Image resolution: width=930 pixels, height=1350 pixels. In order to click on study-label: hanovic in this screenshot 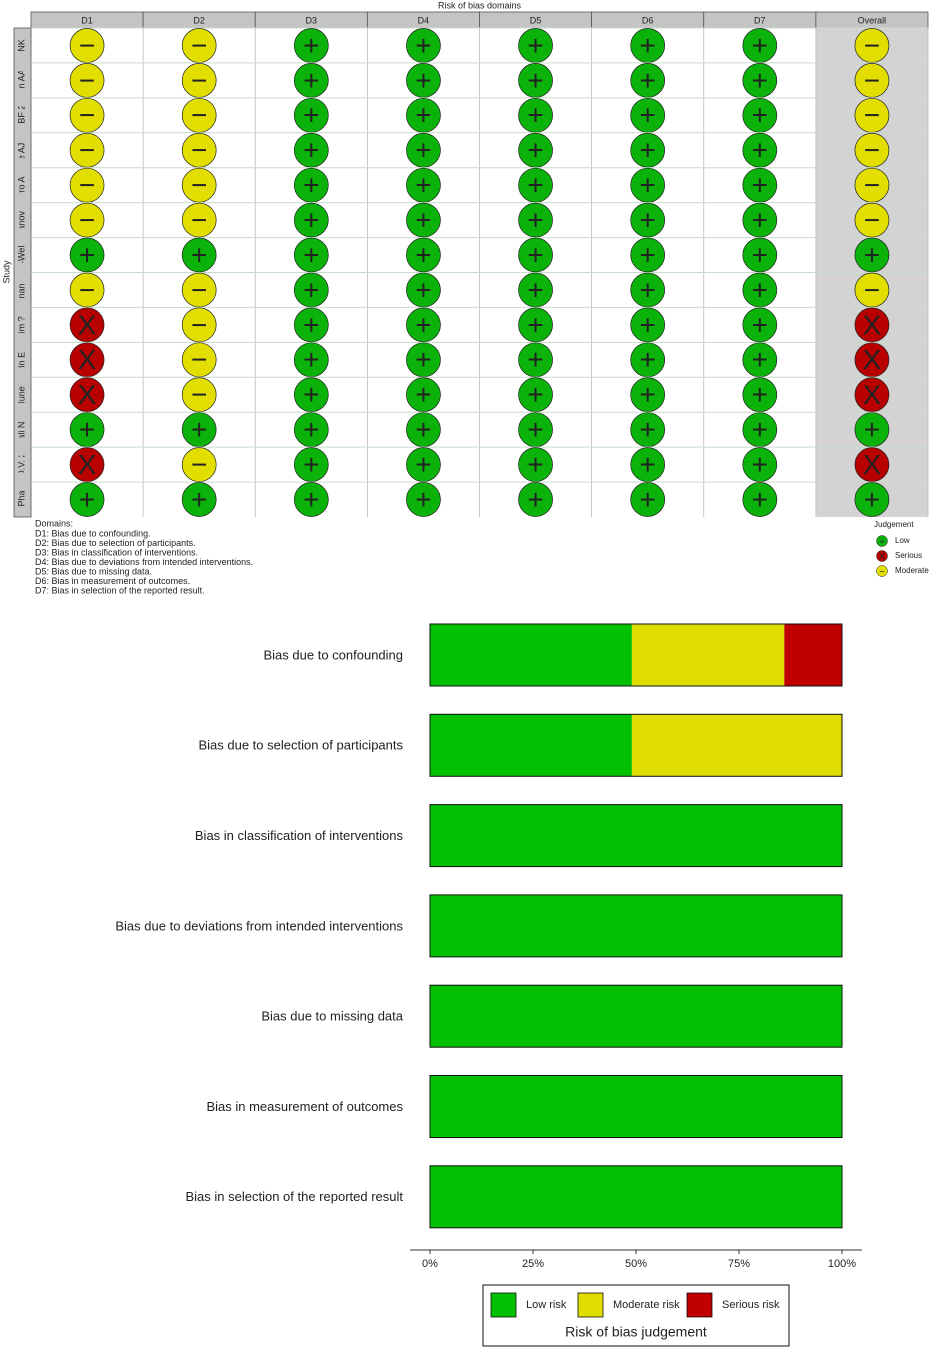, I will do `click(21, 220)`.